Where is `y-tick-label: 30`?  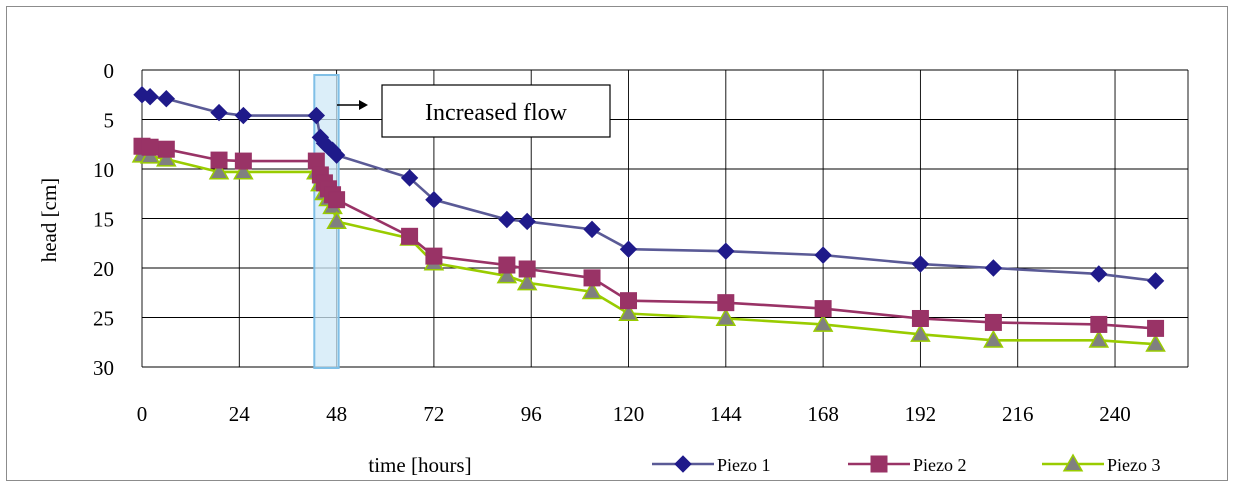 y-tick-label: 30 is located at coordinates (103, 368).